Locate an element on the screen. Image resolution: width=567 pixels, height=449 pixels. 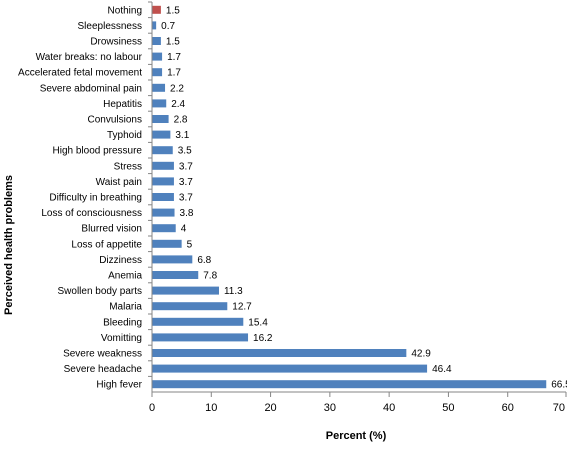
category-label: Waist pain is located at coordinates (119, 182).